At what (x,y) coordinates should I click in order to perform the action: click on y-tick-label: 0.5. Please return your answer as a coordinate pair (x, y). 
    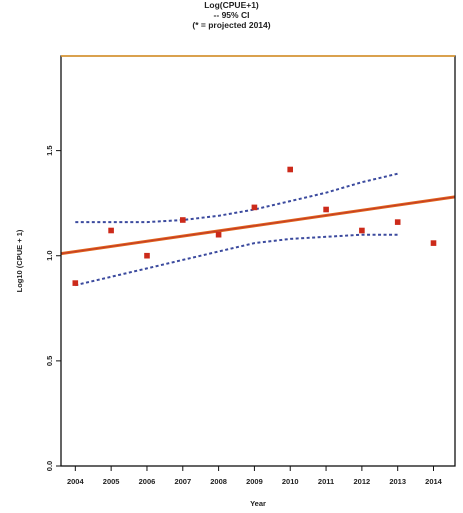
    Looking at the image, I should click on (49, 361).